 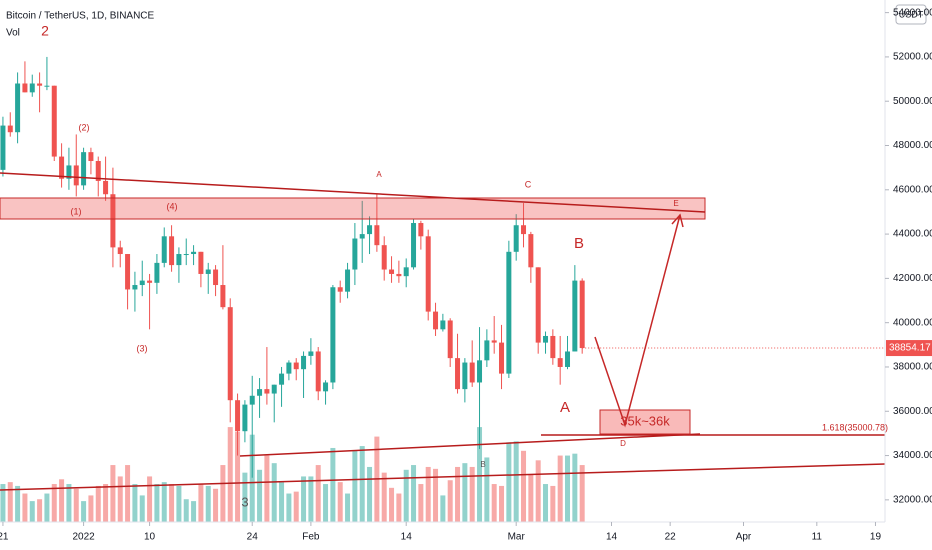 I want to click on x-tick-label: 22, so click(x=671, y=537).